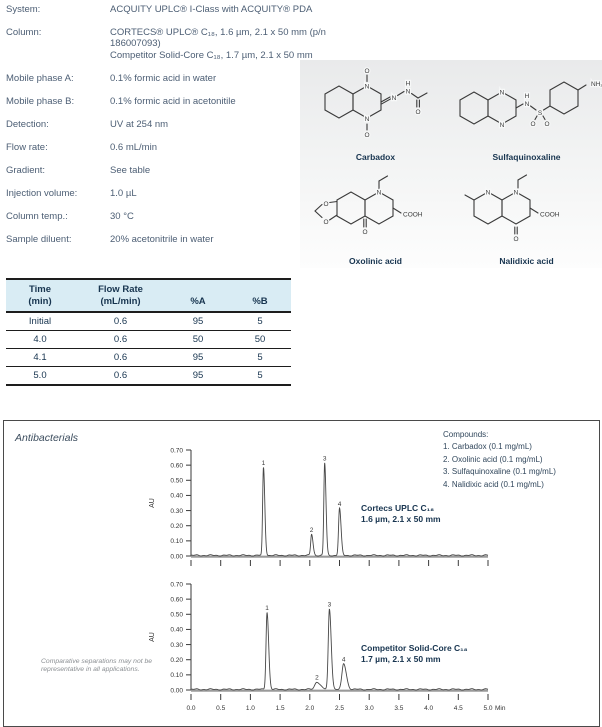 The image size is (602, 727). I want to click on svg-text: 3.0, so click(369, 708).